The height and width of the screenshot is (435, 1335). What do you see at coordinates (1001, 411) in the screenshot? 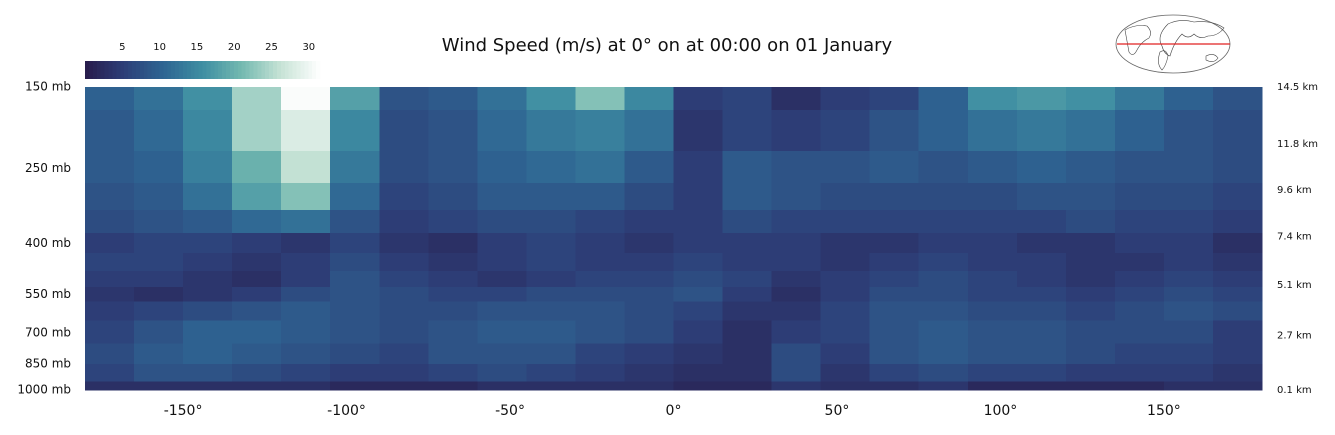
I see `x-tick-label: 100°` at bounding box center [1001, 411].